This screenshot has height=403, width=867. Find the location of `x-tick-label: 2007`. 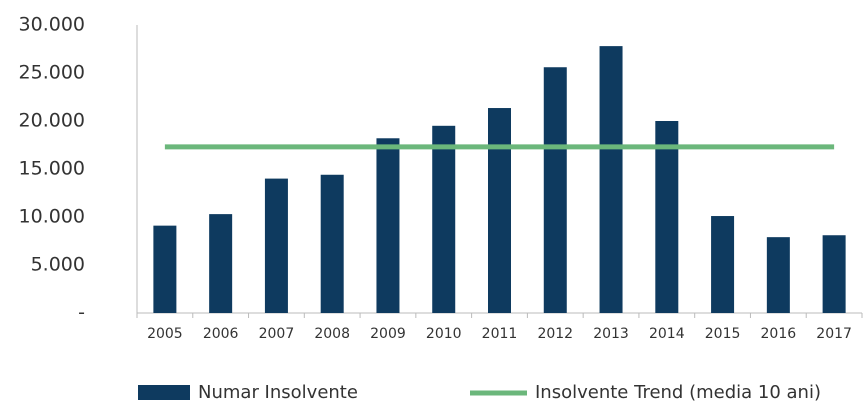

x-tick-label: 2007 is located at coordinates (277, 334).